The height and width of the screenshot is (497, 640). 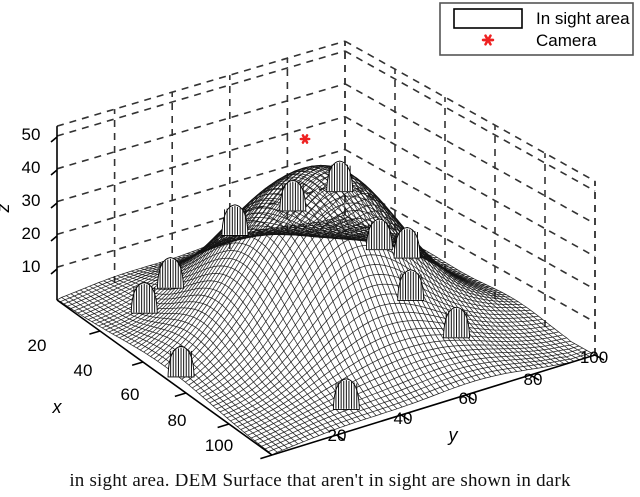 What do you see at coordinates (533, 379) in the screenshot?
I see `y-tick-label: 80` at bounding box center [533, 379].